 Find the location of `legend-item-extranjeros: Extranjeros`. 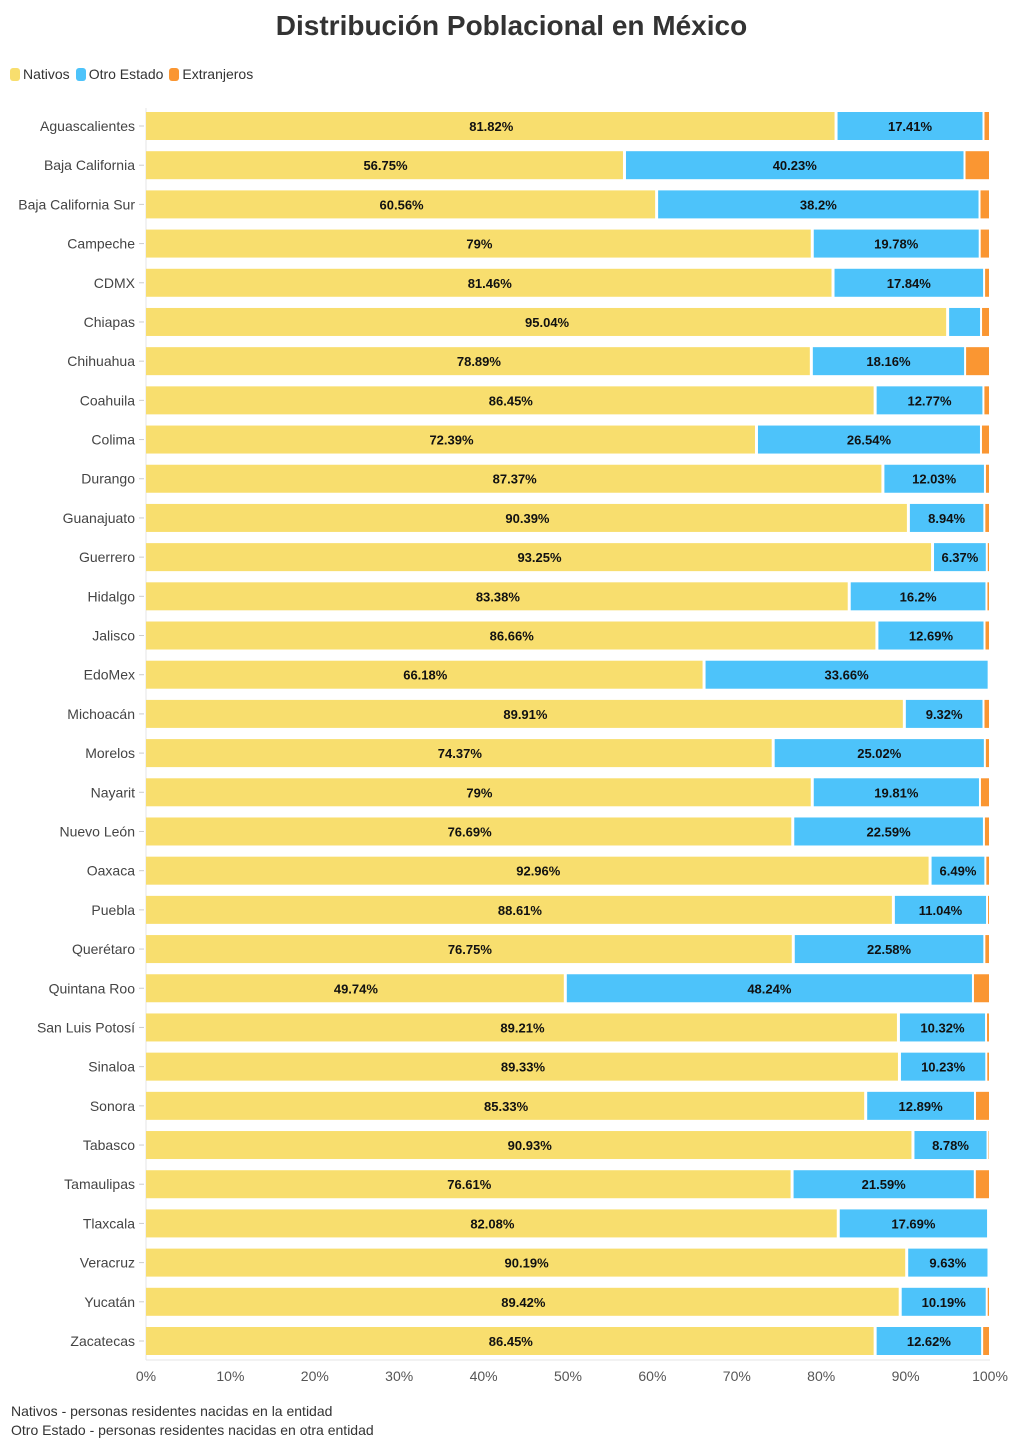

legend-item-extranjeros: Extranjeros is located at coordinates (211, 74).